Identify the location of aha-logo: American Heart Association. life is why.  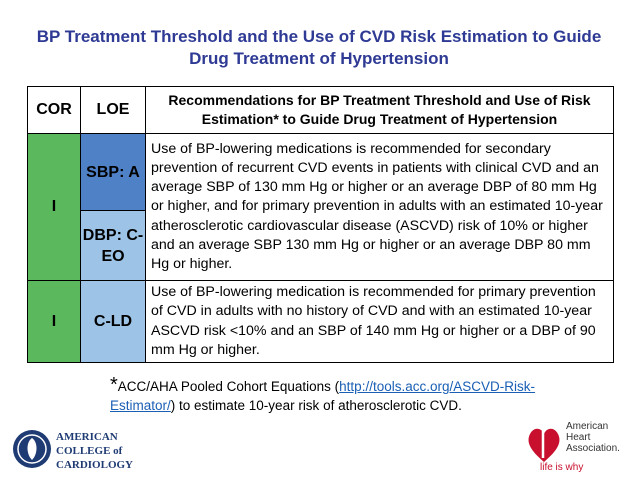
(574, 447).